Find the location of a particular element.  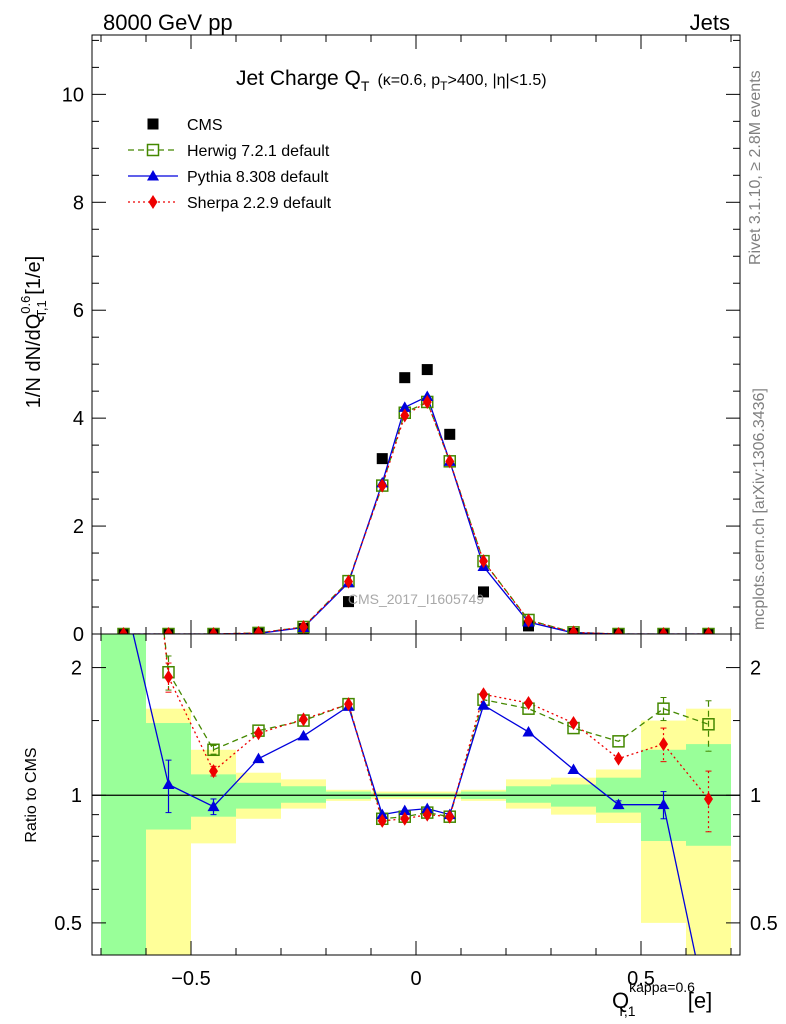

legend-marker-pythia is located at coordinates (153, 175).